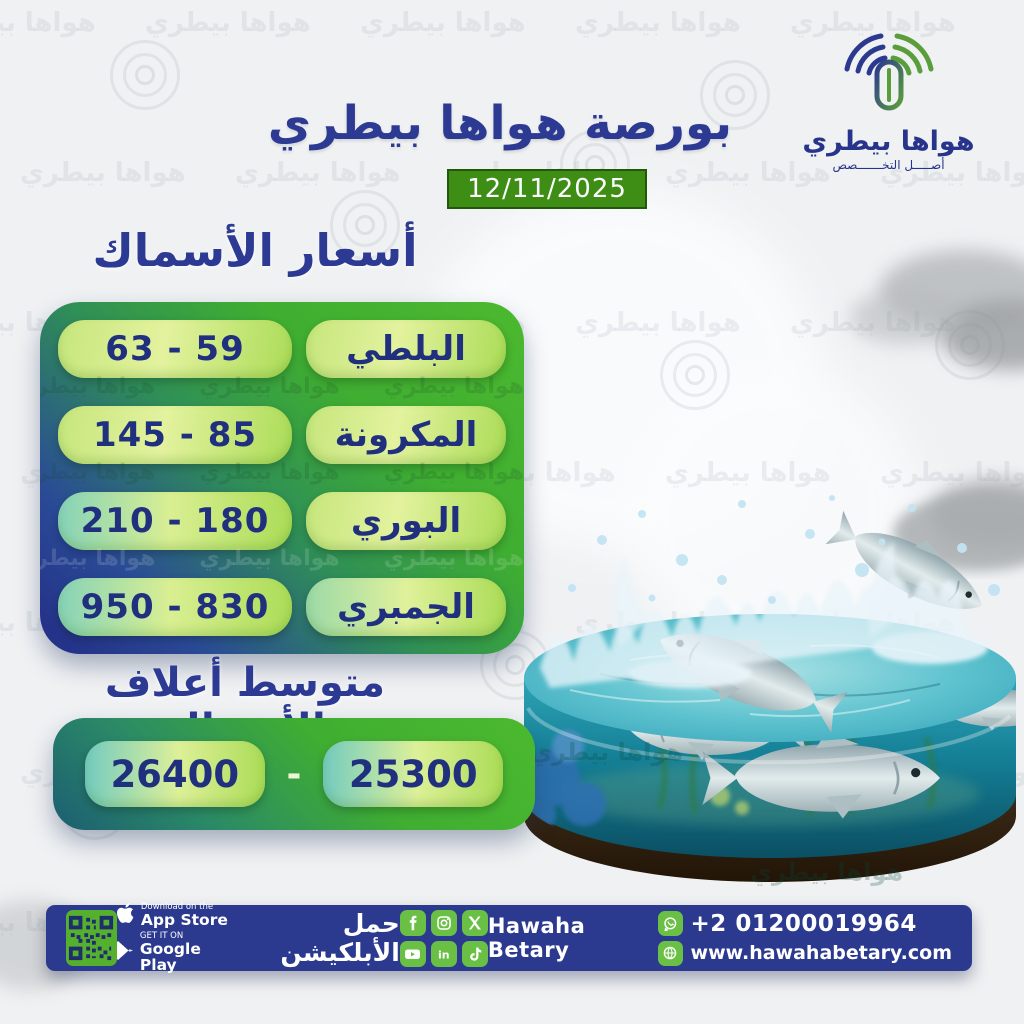  I want to click on fish-name-pill: البلطي, so click(406, 349).